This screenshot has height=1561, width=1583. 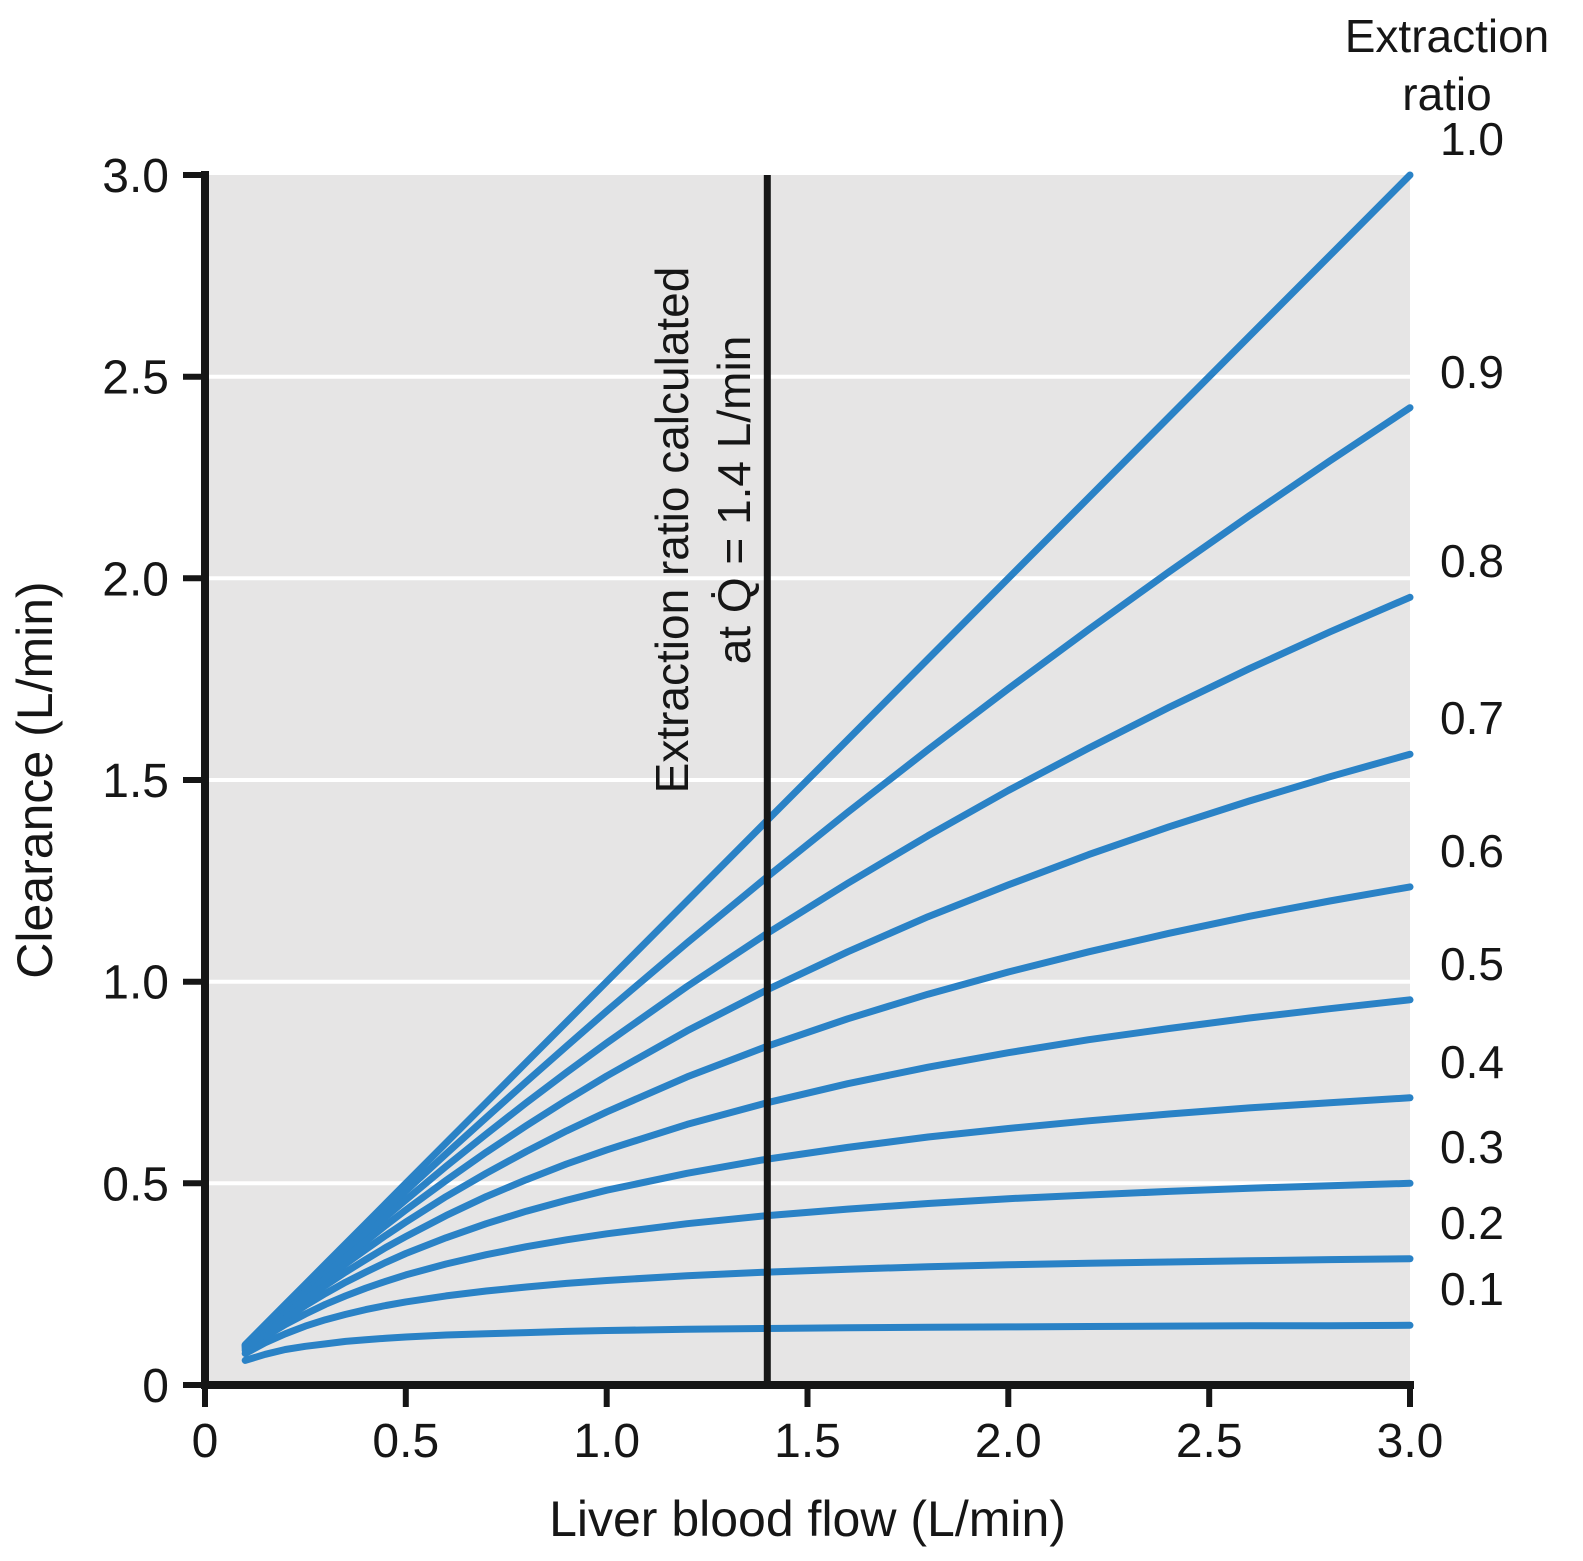 I want to click on x-tick-label: 2.5, so click(x=1209, y=1441).